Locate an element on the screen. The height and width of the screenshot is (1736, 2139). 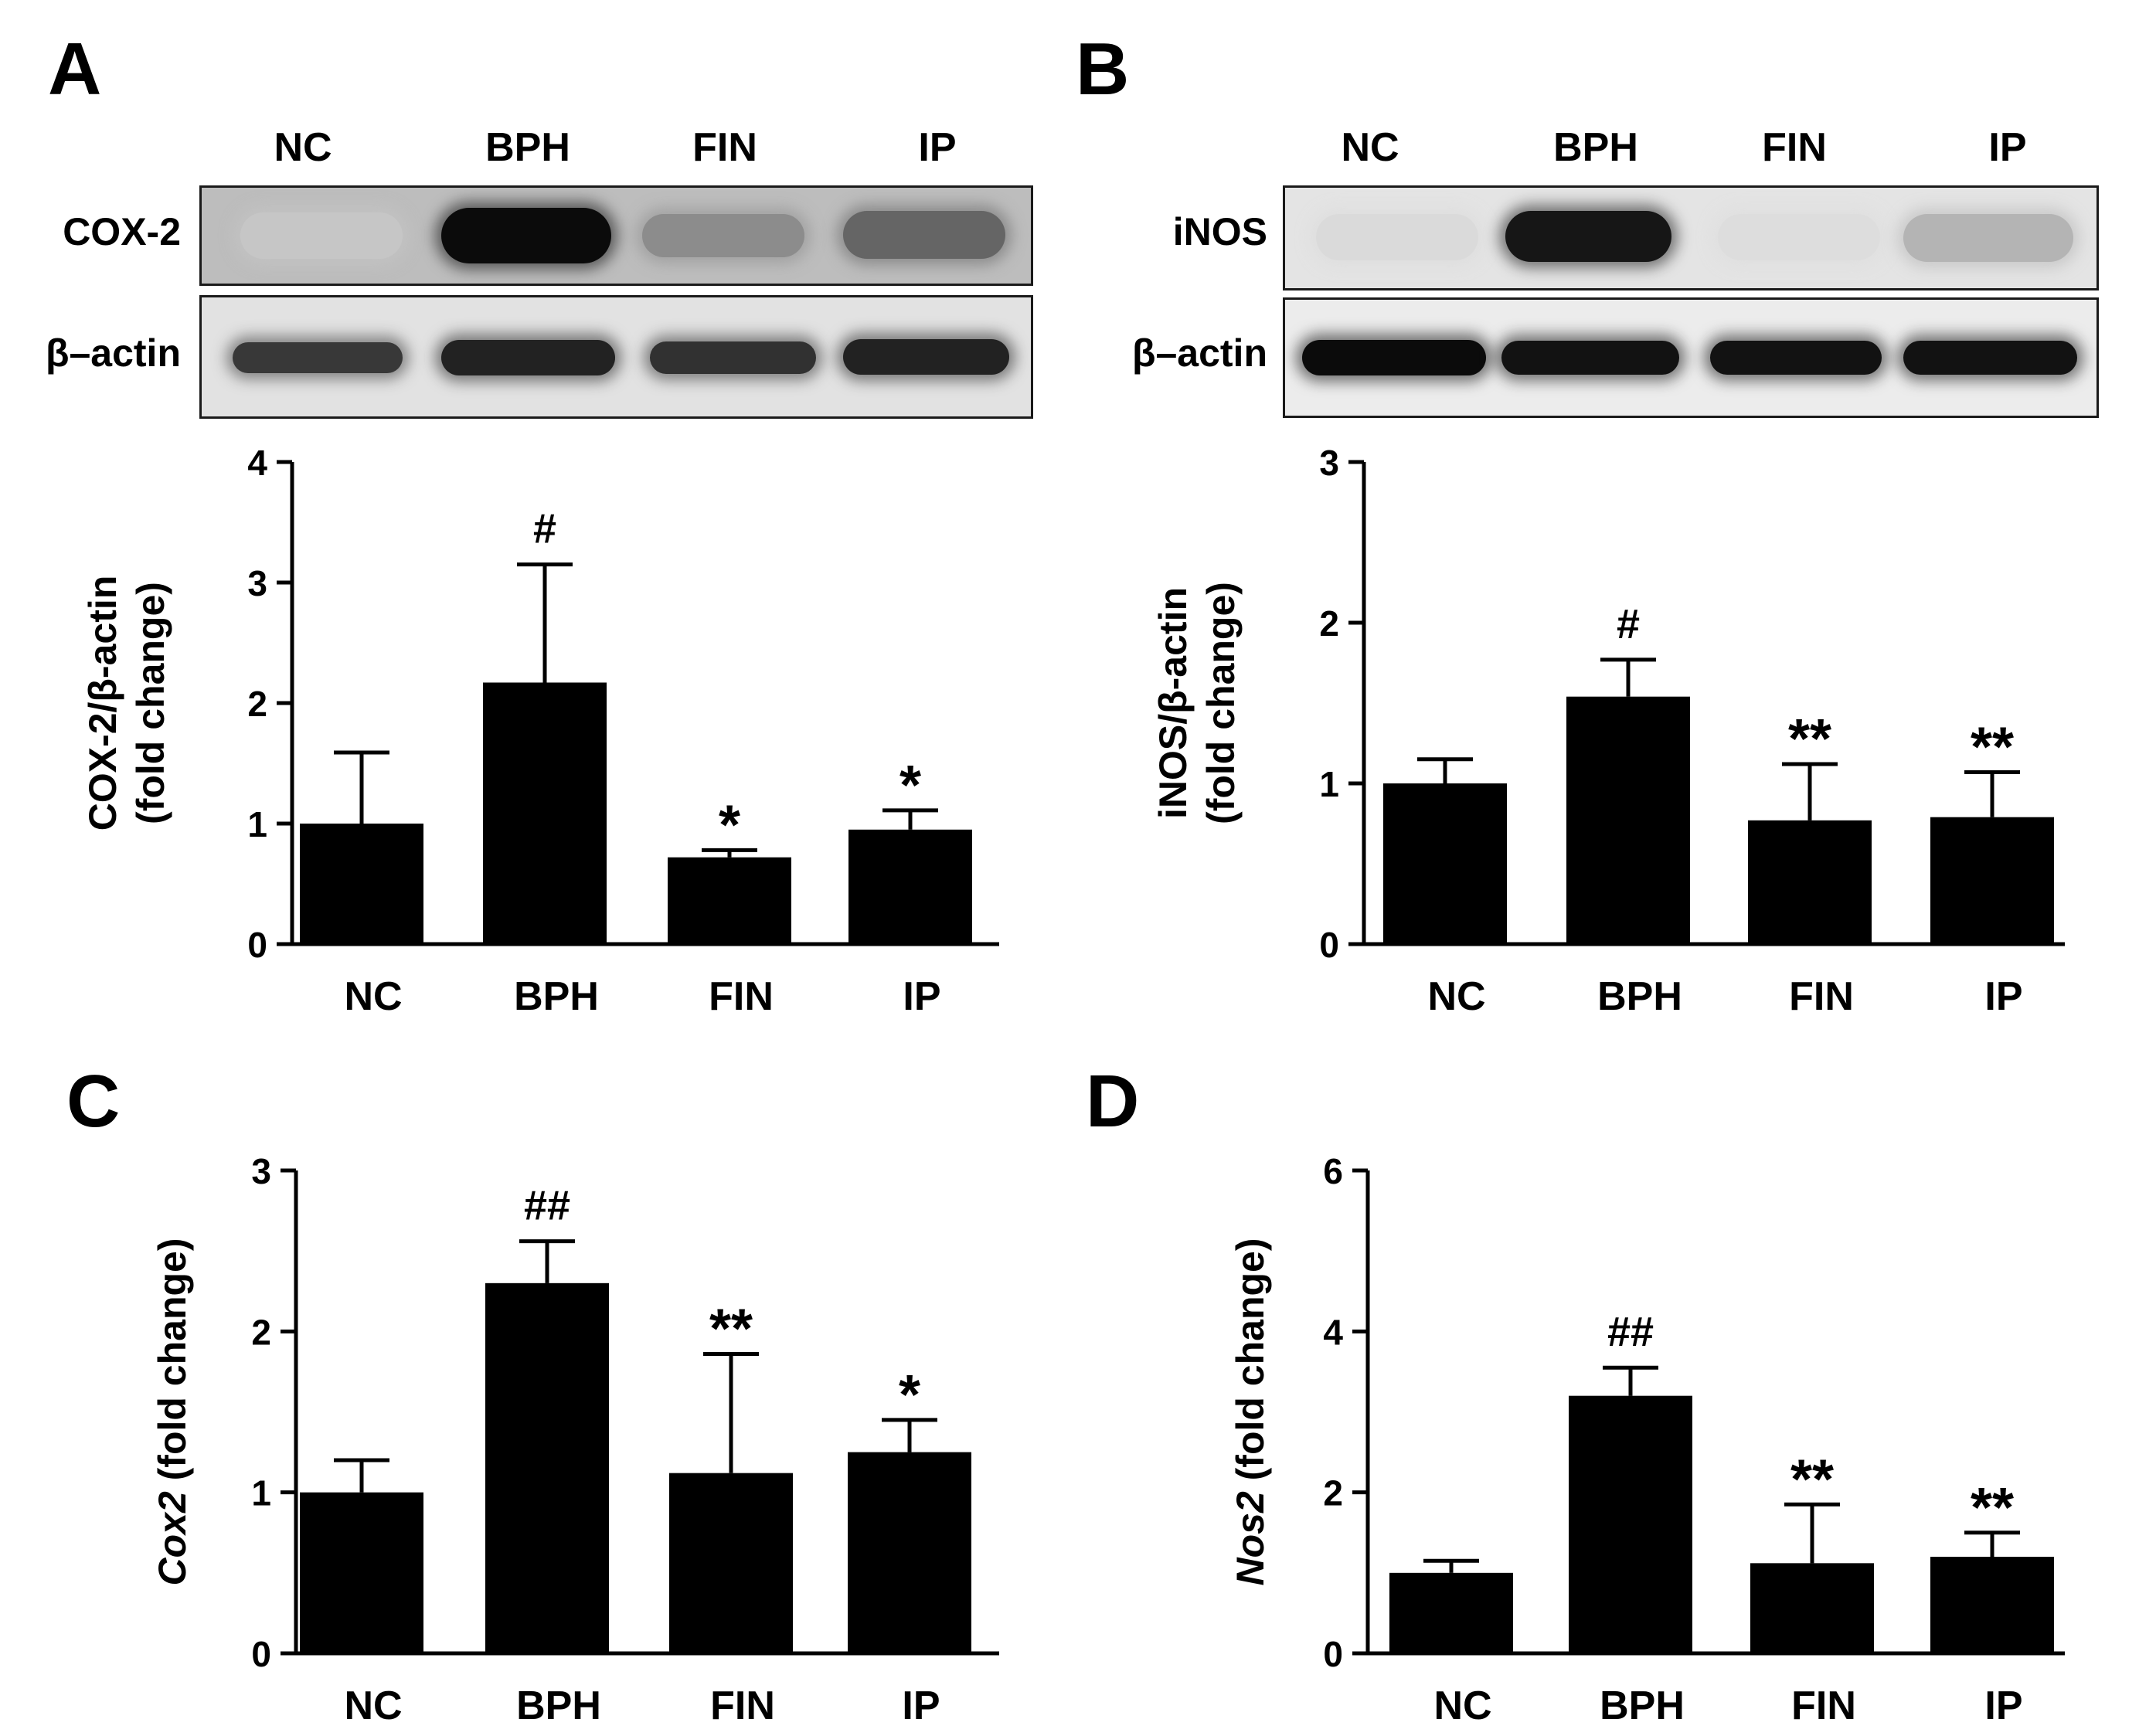
y-axis-label-gene: Nos2 is located at coordinates (1251, 1538).